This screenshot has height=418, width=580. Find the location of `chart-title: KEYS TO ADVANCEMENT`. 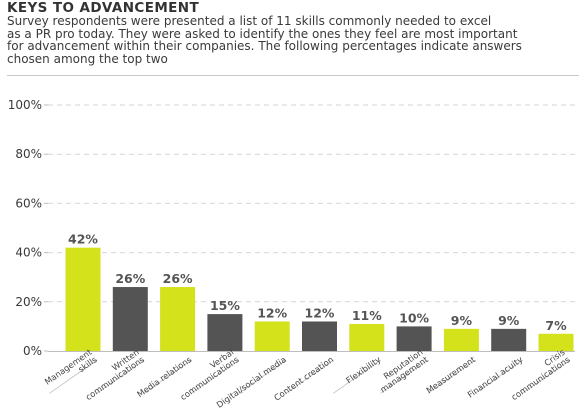

chart-title: KEYS TO ADVANCEMENT is located at coordinates (103, 8).